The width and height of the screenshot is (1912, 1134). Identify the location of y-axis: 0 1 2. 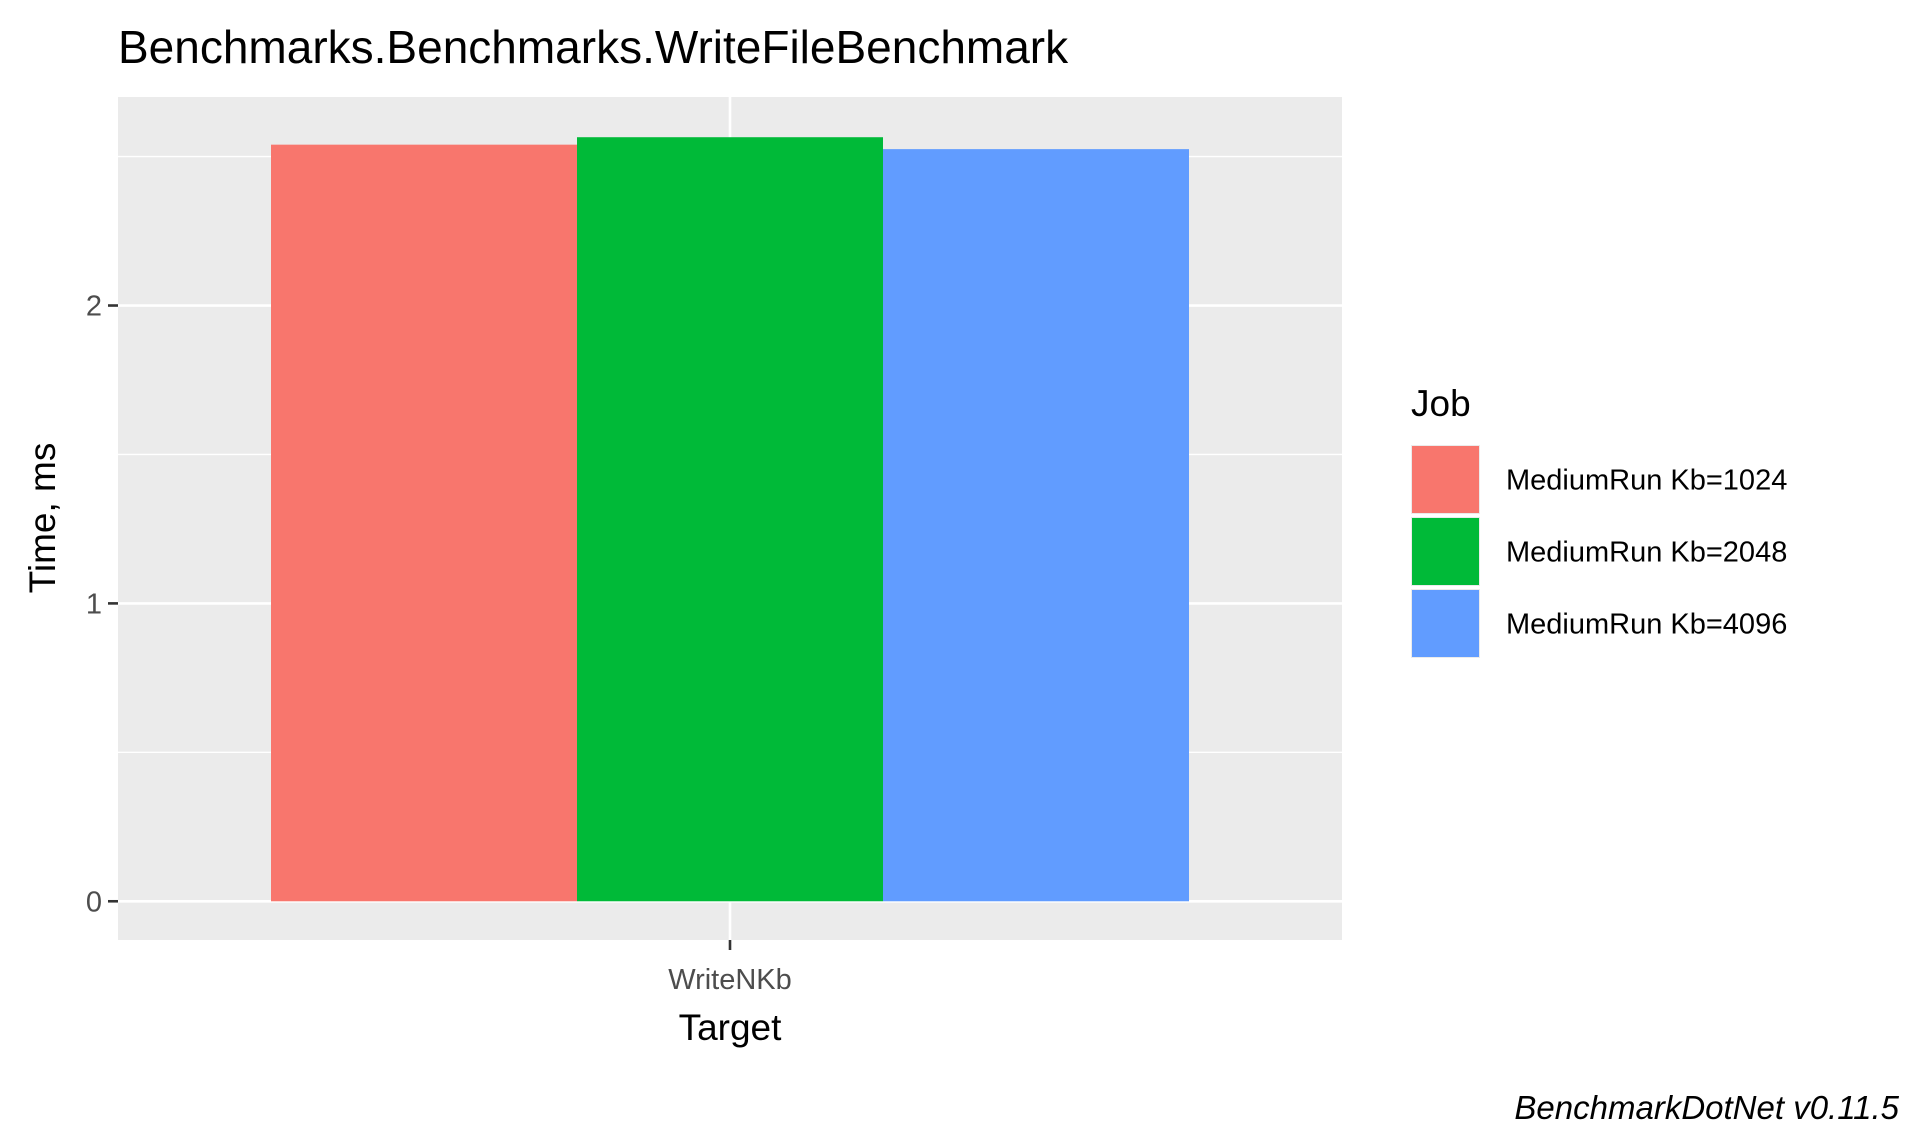
(102, 604).